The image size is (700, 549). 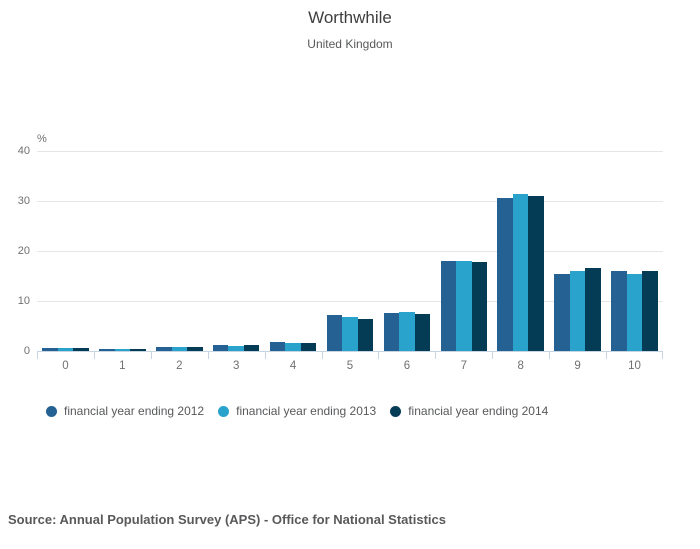 What do you see at coordinates (122, 366) in the screenshot?
I see `x-tick-label-1: 1` at bounding box center [122, 366].